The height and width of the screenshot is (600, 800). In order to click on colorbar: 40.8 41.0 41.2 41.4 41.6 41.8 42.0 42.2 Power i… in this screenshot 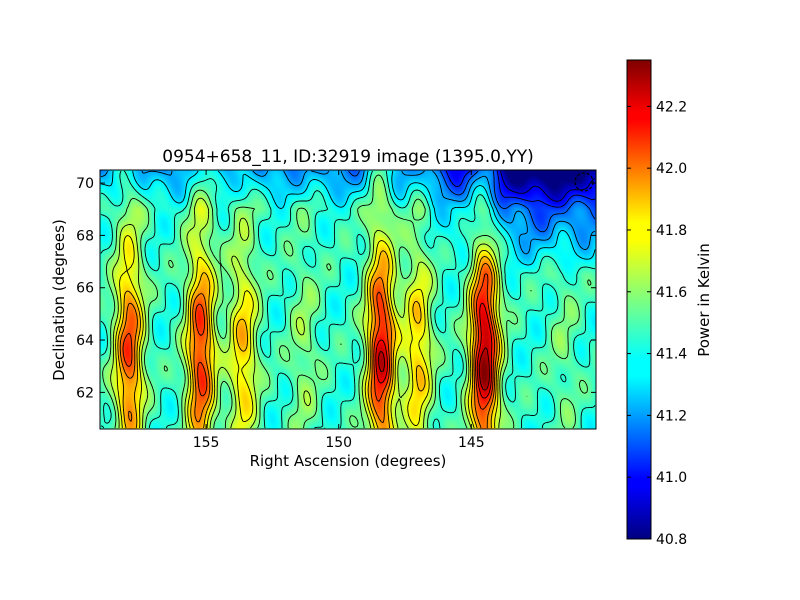, I will do `click(669, 303)`.